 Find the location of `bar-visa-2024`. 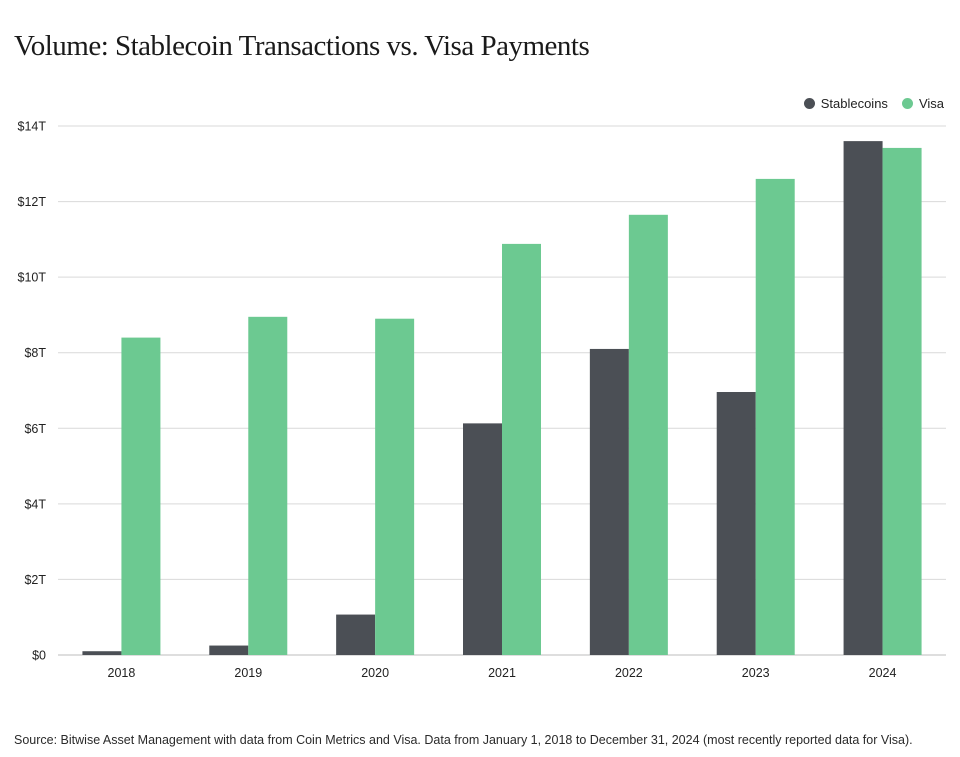

bar-visa-2024 is located at coordinates (902, 401).